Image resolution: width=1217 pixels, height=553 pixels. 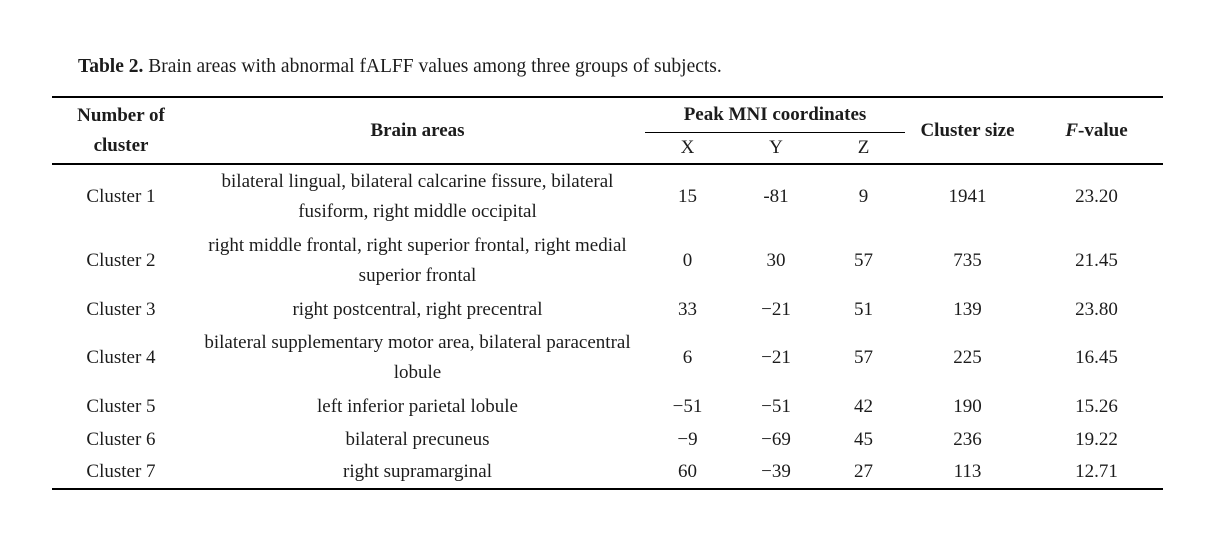 What do you see at coordinates (417, 439) in the screenshot?
I see `cell-brain-areas: bilateral precuneus` at bounding box center [417, 439].